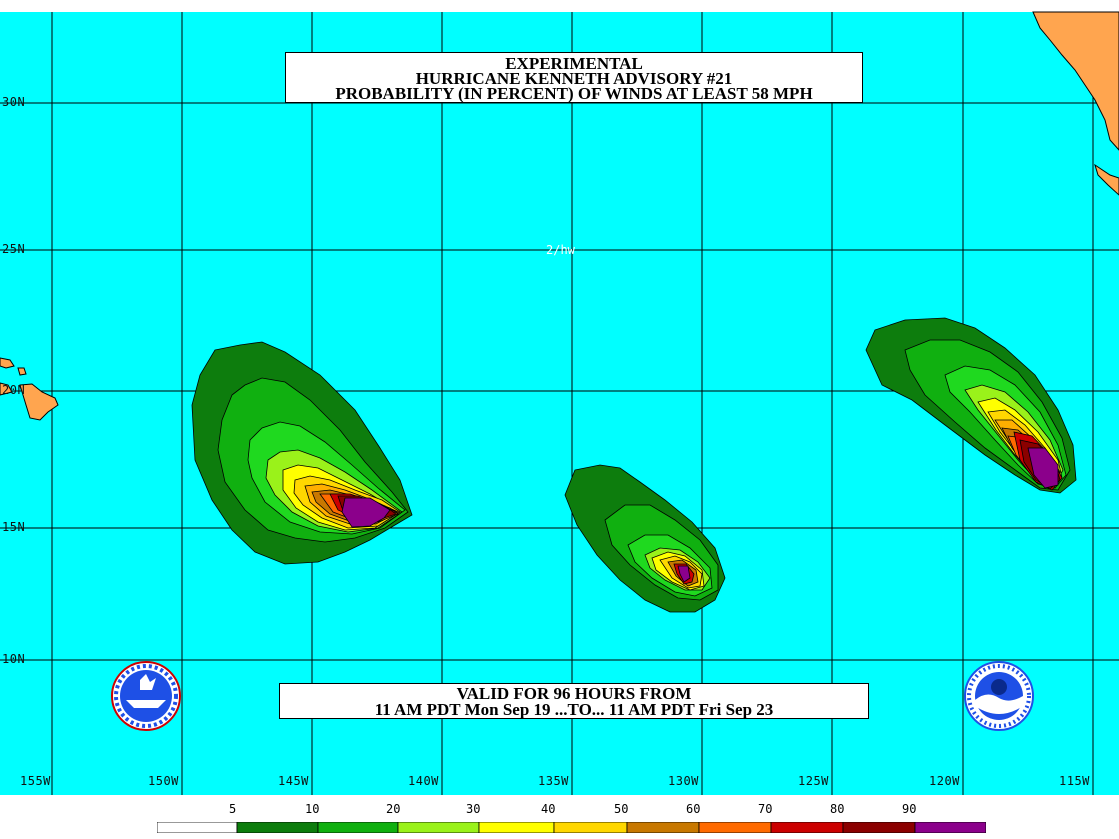 The height and width of the screenshot is (839, 1119). Describe the element at coordinates (559, 6) in the screenshot. I see `top-margin` at that location.